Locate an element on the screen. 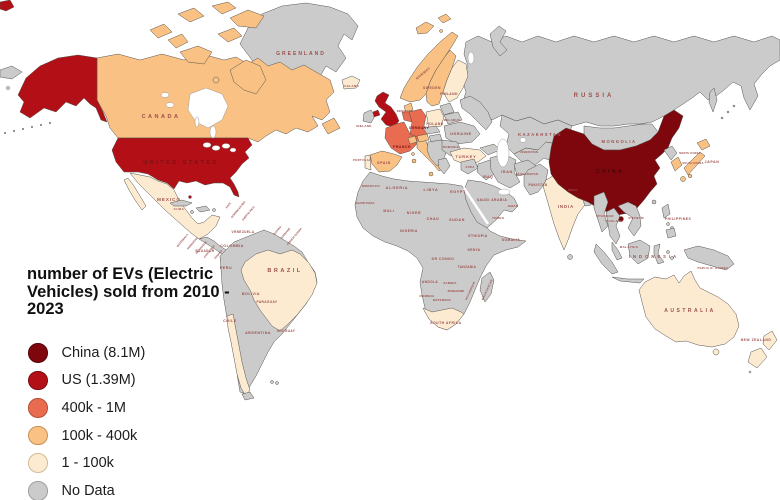 The width and height of the screenshot is (780, 500). region-n-ireland is located at coordinates (376, 113).